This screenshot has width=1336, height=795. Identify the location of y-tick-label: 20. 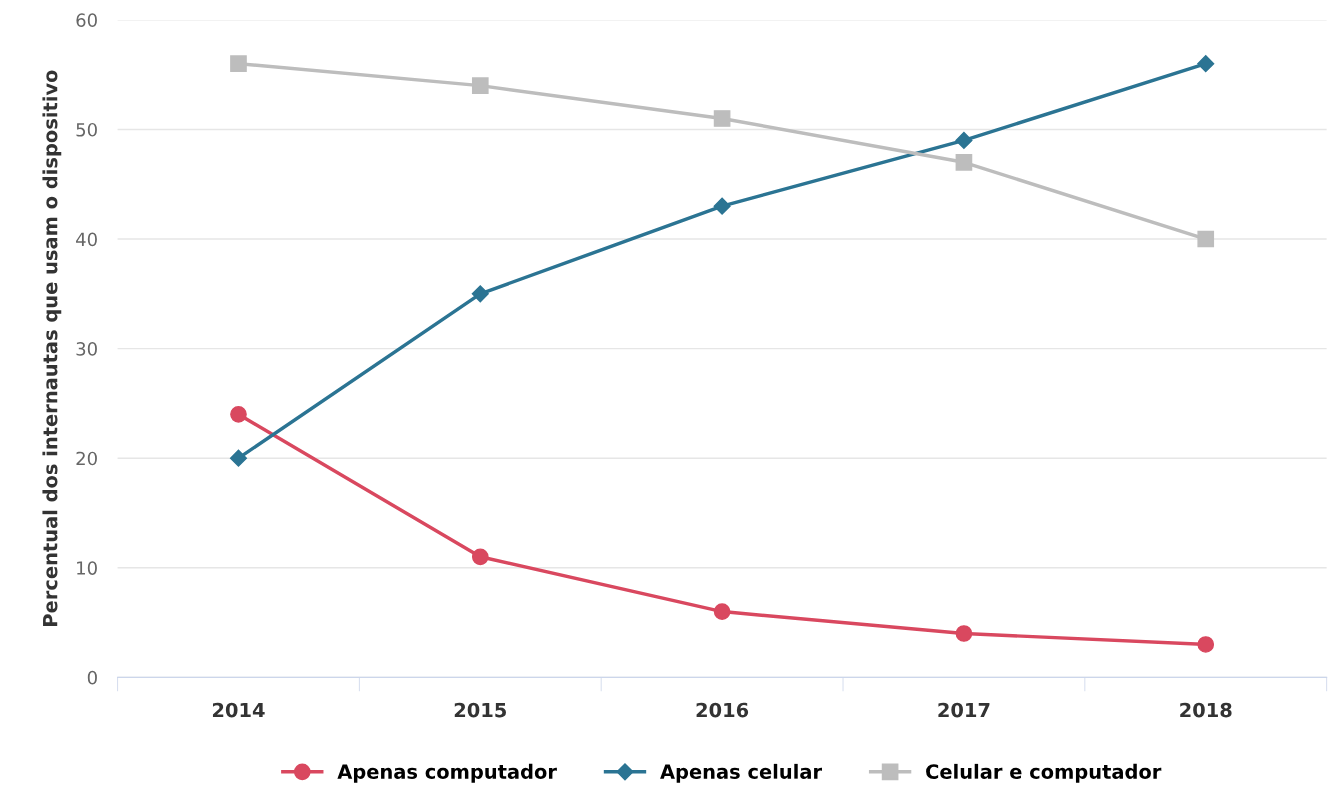
(86, 458).